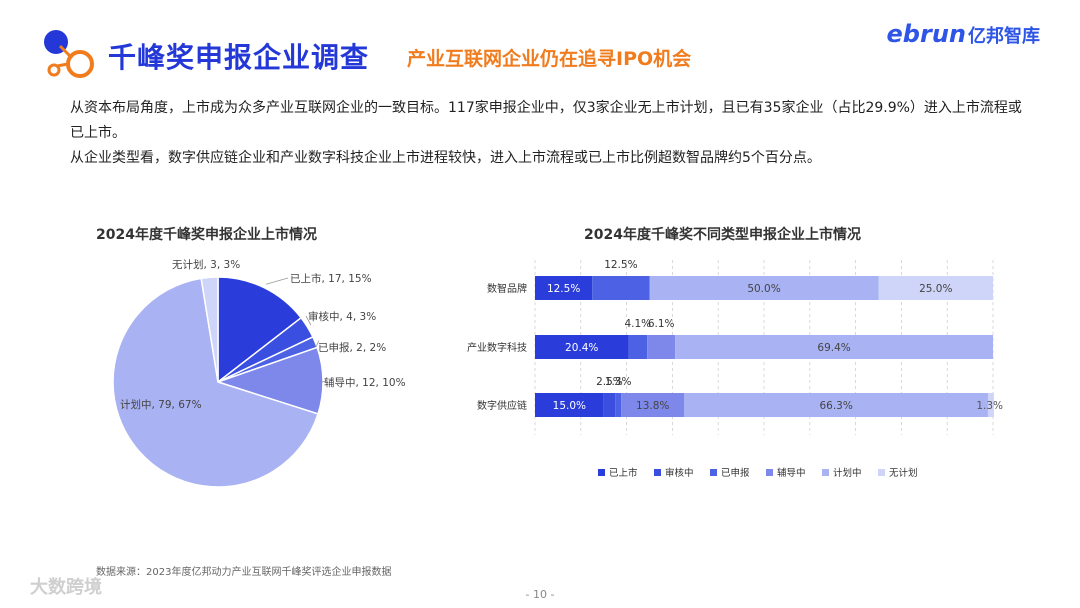 This screenshot has width=1080, height=608. What do you see at coordinates (637, 324) in the screenshot?
I see `data-label-1-1: 4.1%` at bounding box center [637, 324].